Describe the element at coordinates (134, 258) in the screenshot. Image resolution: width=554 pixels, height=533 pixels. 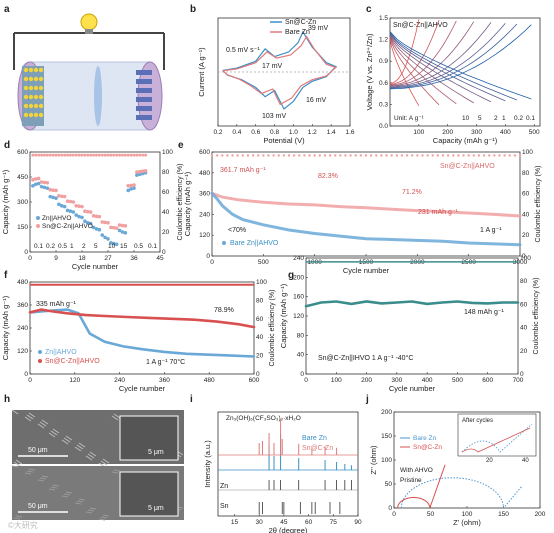
I see `x-tick-label: 36` at that location.